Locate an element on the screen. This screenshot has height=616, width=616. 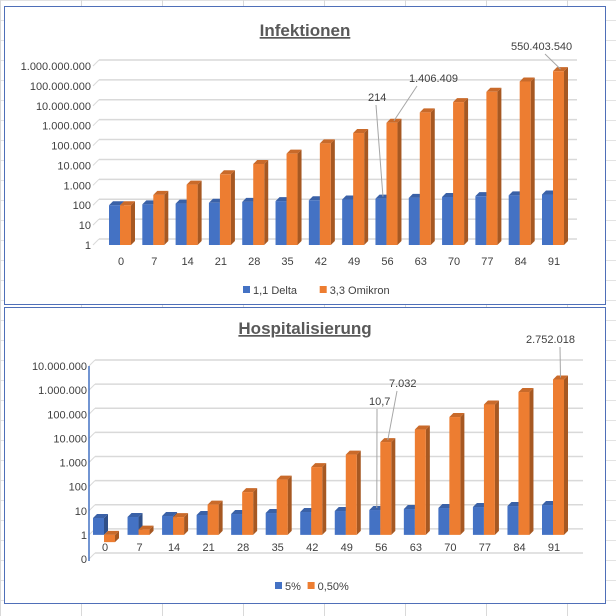
x-tick-label: 84 is located at coordinates (521, 262).